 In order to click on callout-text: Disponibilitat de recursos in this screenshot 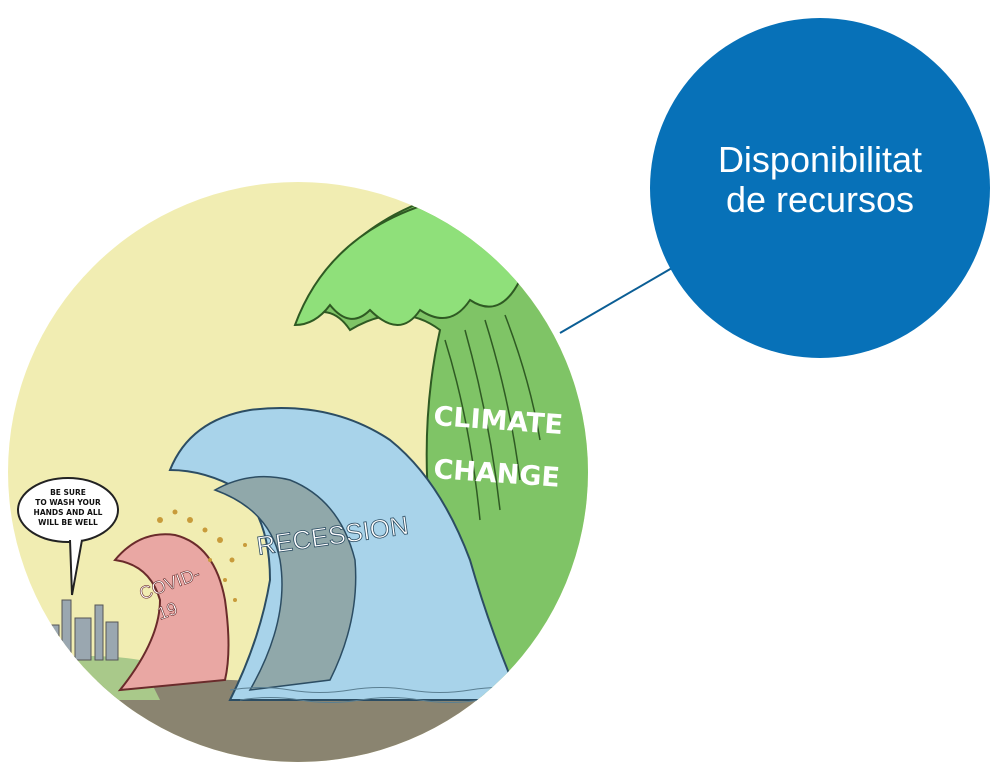, I will do `click(820, 180)`.